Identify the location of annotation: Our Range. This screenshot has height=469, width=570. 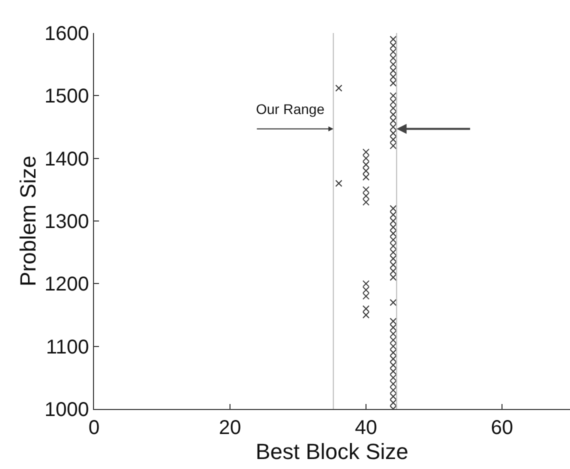
(290, 109).